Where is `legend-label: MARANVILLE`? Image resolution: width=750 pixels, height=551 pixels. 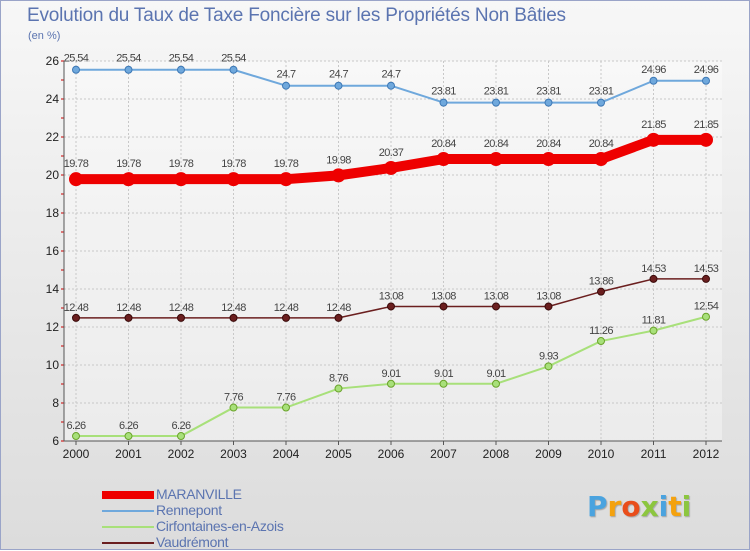 legend-label: MARANVILLE is located at coordinates (199, 494).